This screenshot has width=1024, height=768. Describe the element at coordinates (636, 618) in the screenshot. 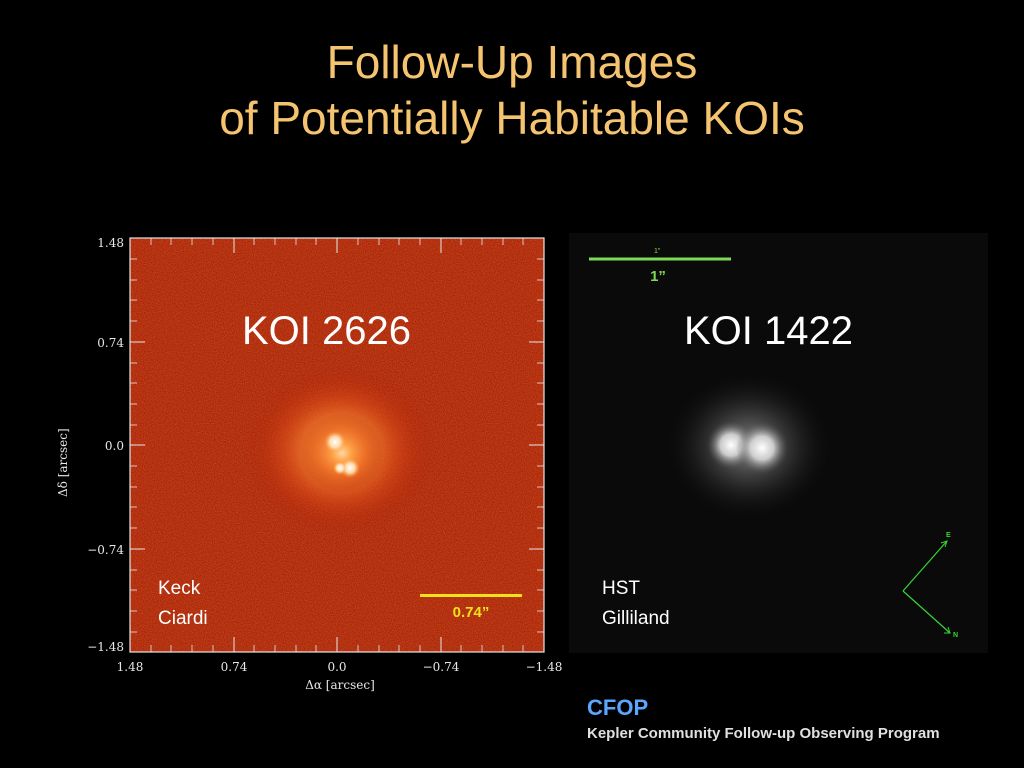

I see `hst-credit-observer: Gilliland` at that location.